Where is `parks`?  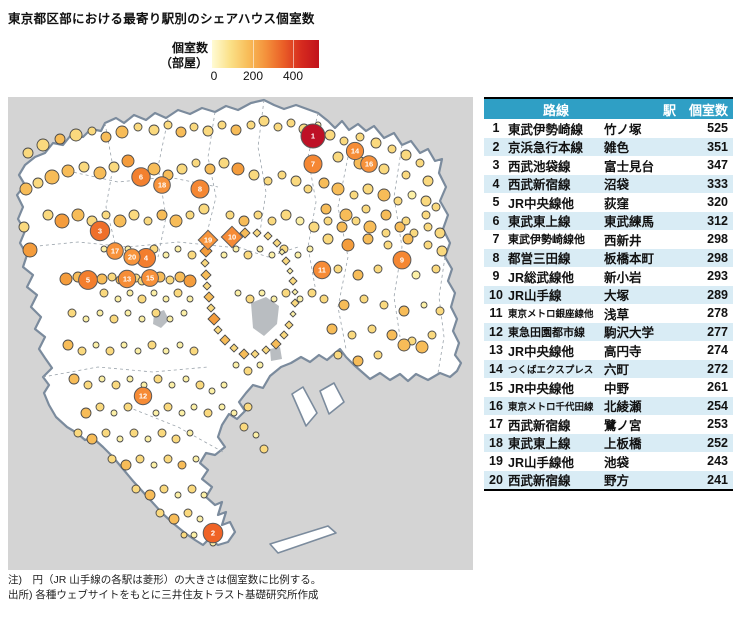
parks is located at coordinates (217, 329).